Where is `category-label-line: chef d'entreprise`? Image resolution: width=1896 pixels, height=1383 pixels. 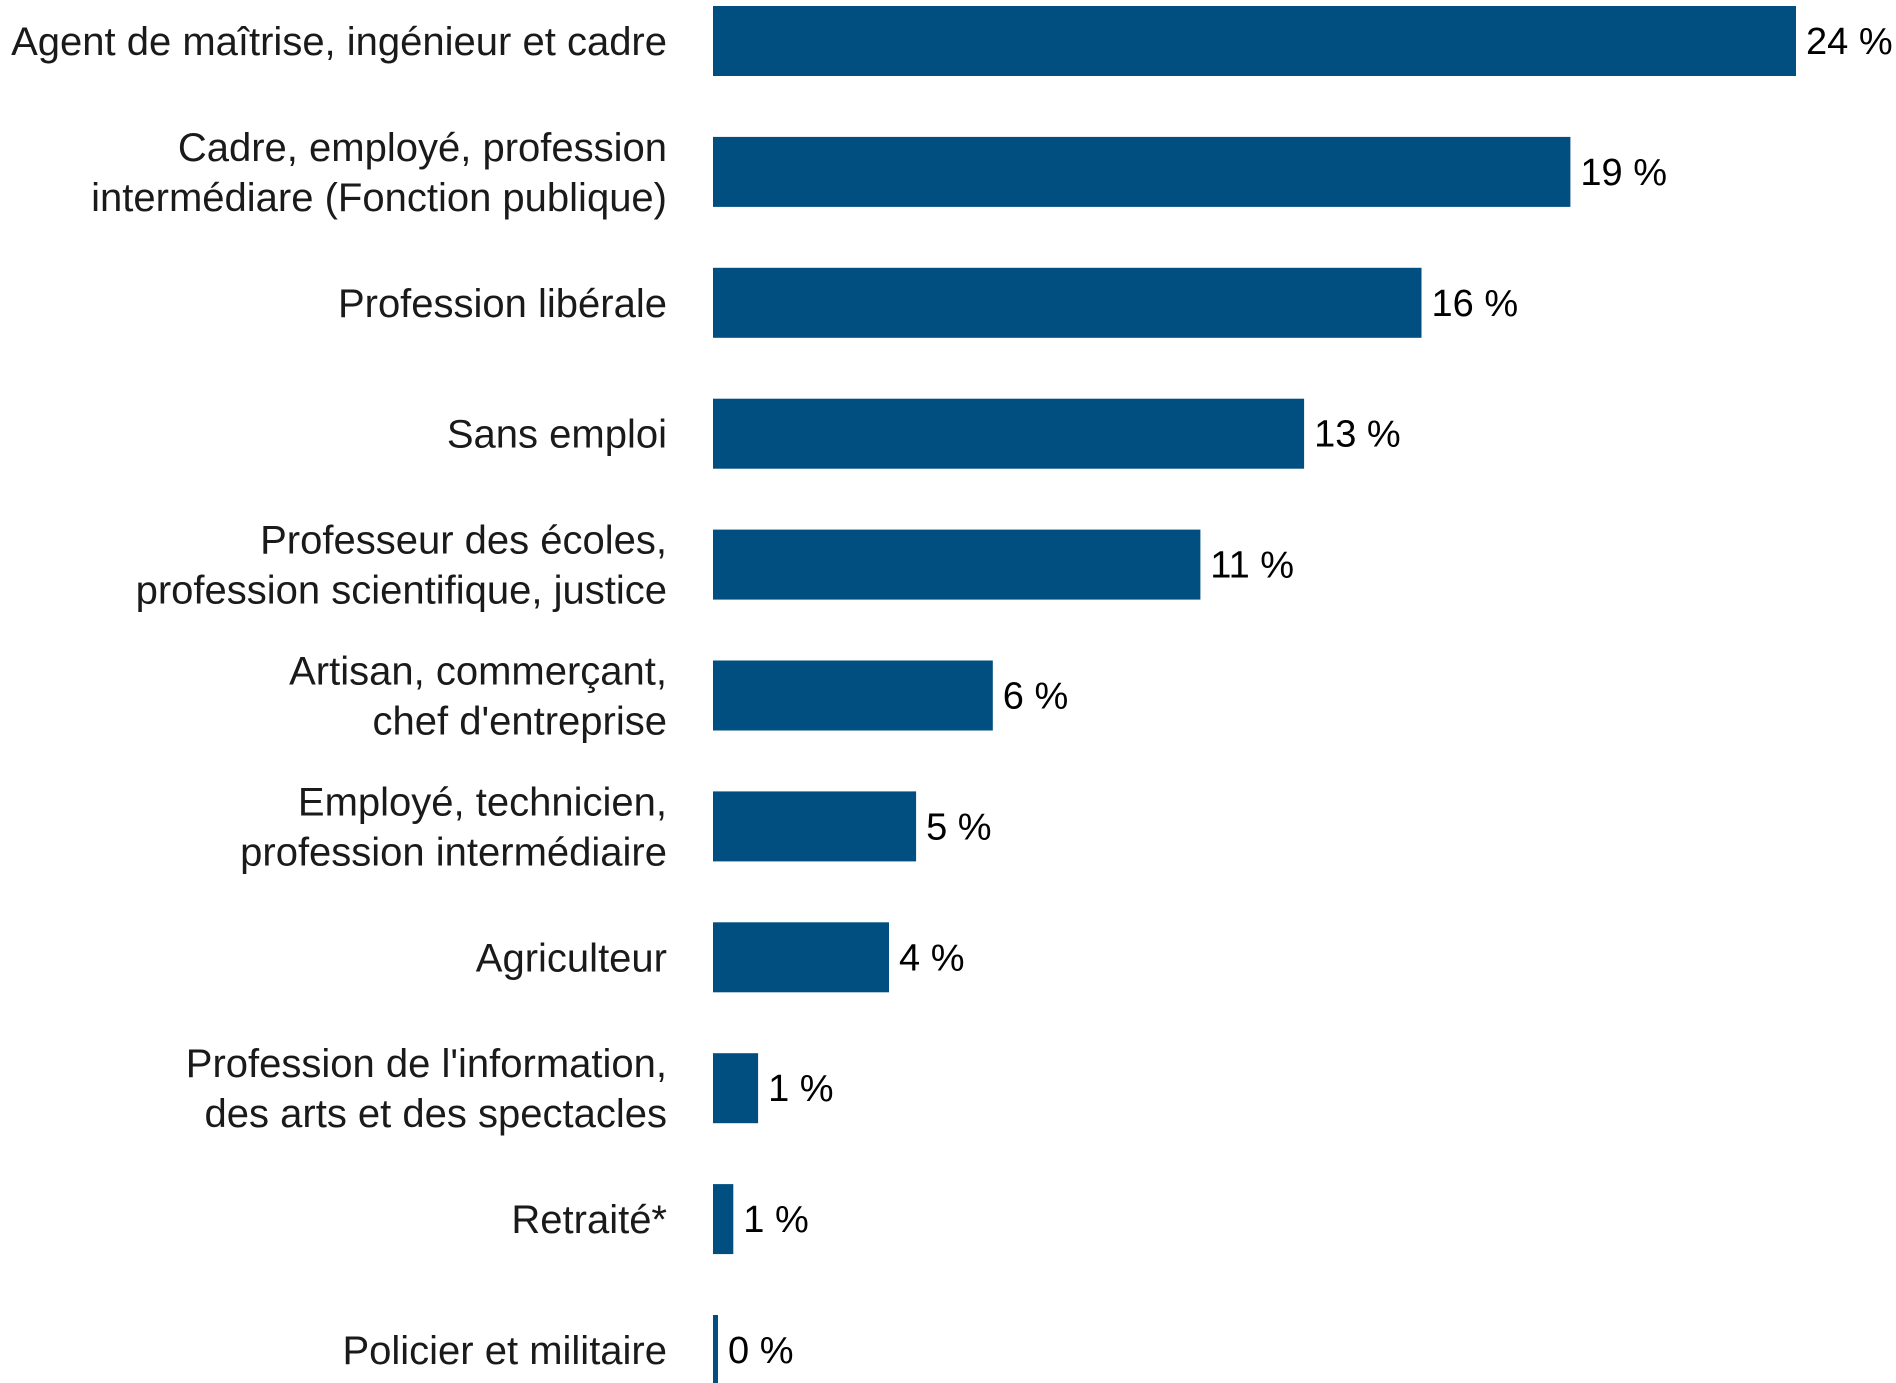
category-label-line: chef d'entreprise is located at coordinates (520, 722).